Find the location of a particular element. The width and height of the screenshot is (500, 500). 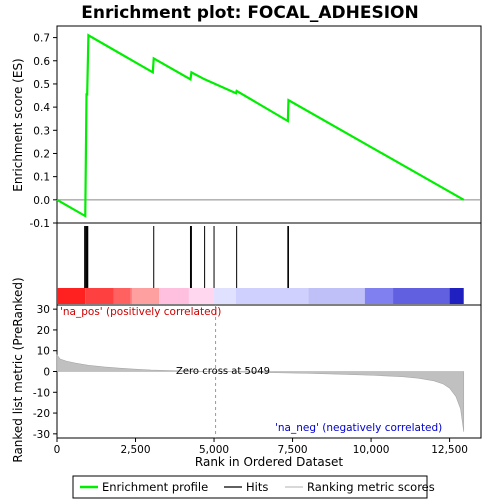

x-tick-label: 2,500 is located at coordinates (135, 450).